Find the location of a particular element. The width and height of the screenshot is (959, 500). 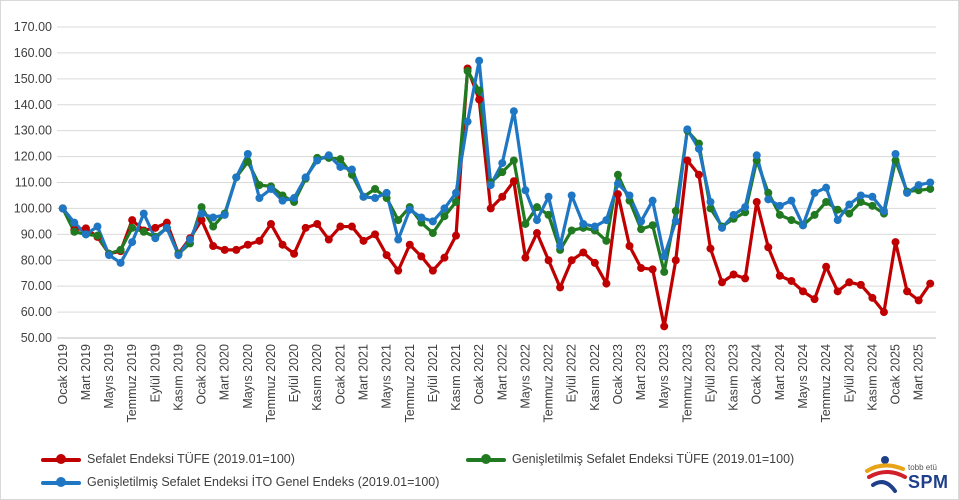

x-tick-label: Kasım 2021 is located at coordinates (456, 377).